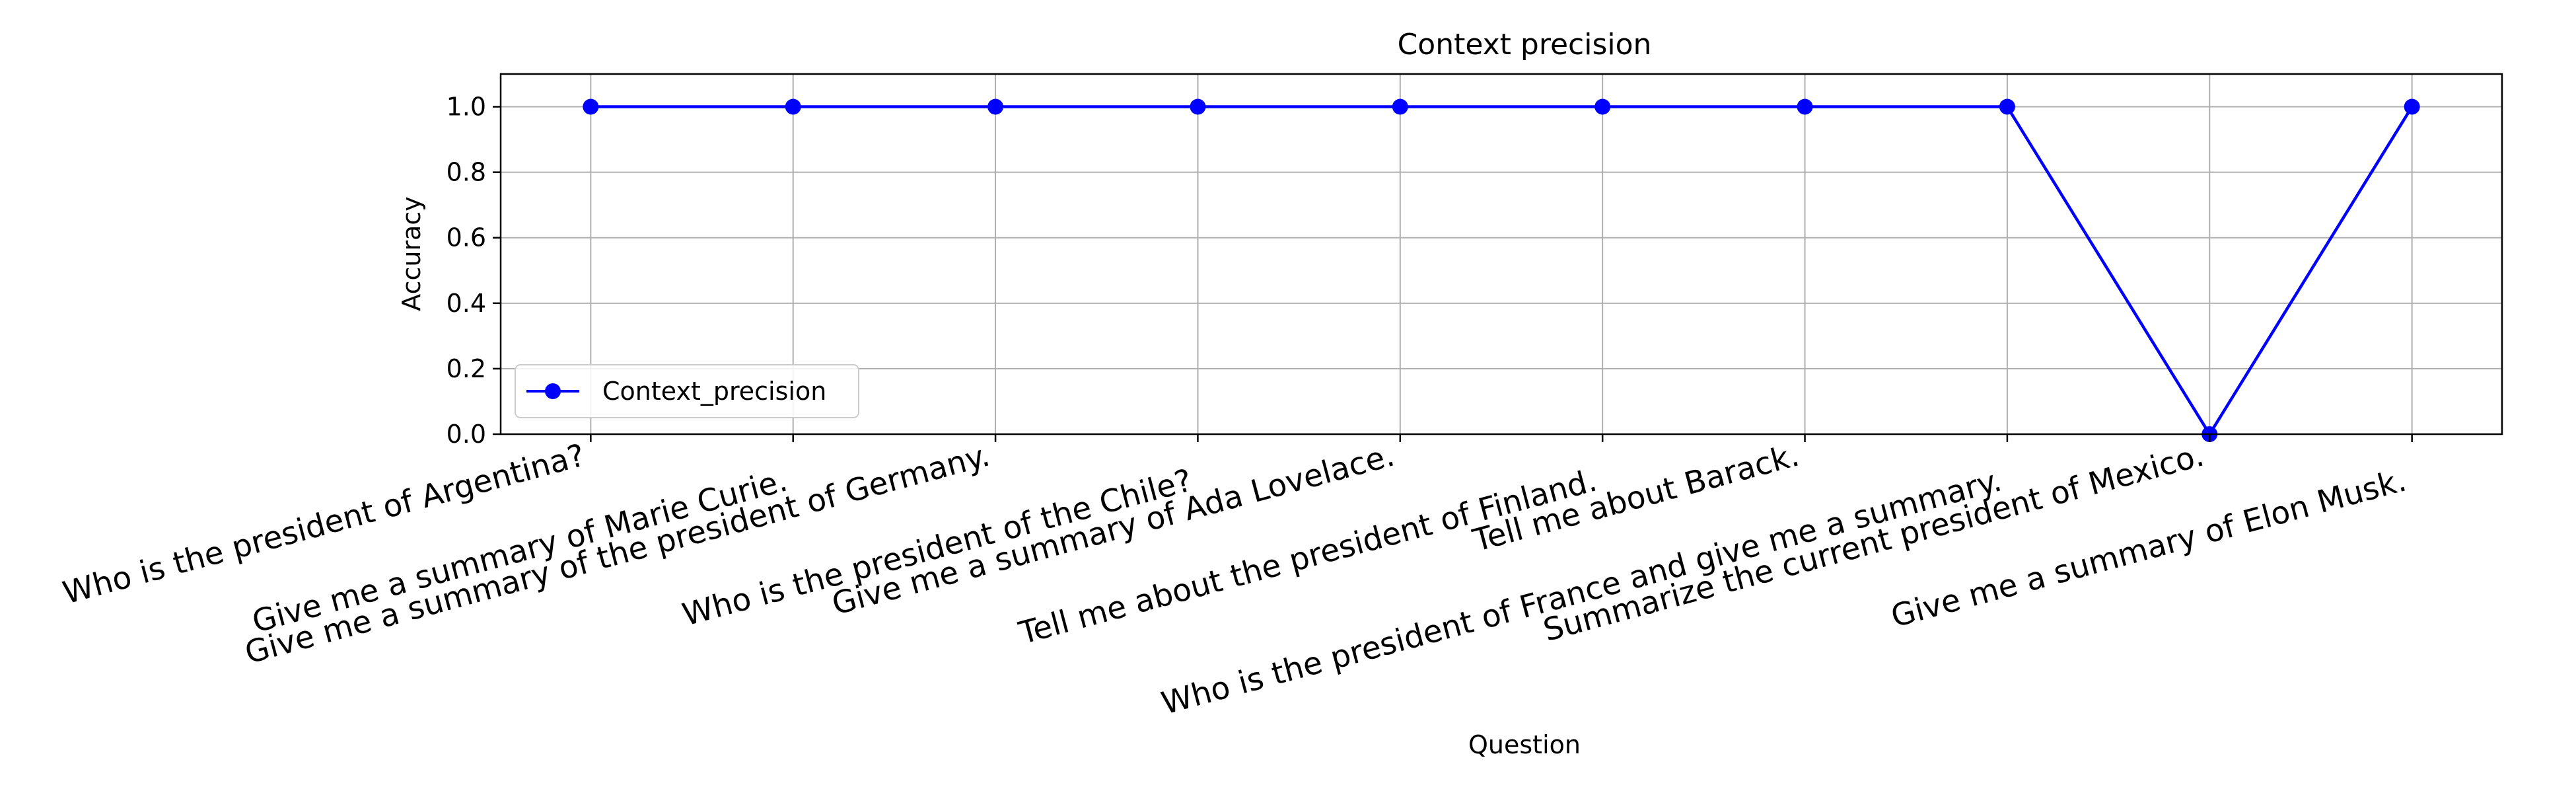 This screenshot has width=2576, height=793. What do you see at coordinates (1525, 44) in the screenshot?
I see `chart-title: Context precision` at bounding box center [1525, 44].